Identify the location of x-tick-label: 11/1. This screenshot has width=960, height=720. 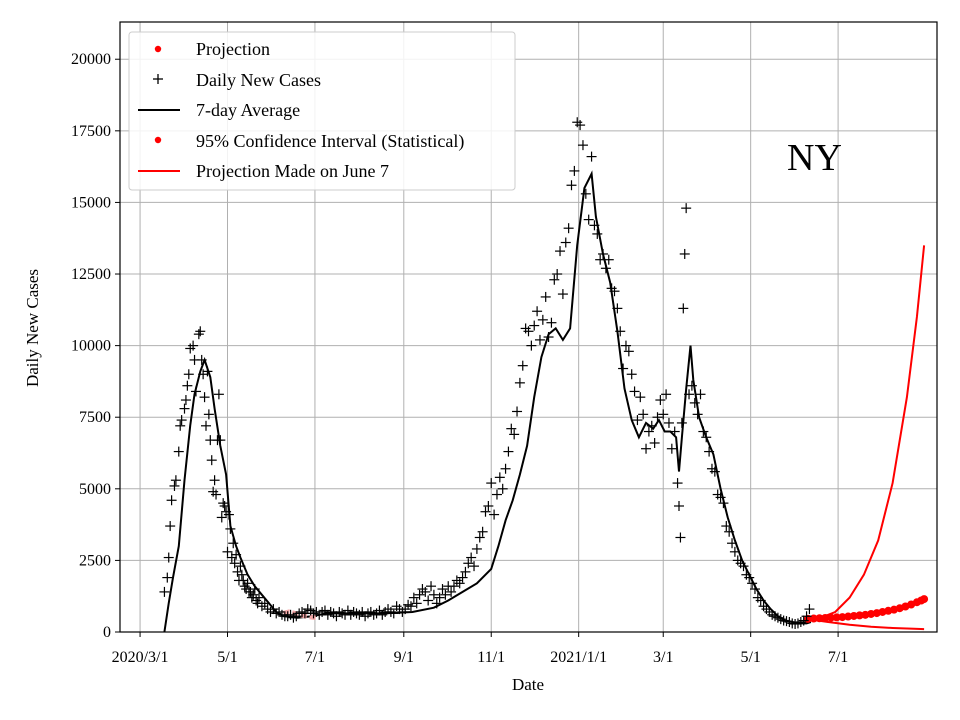
(491, 657).